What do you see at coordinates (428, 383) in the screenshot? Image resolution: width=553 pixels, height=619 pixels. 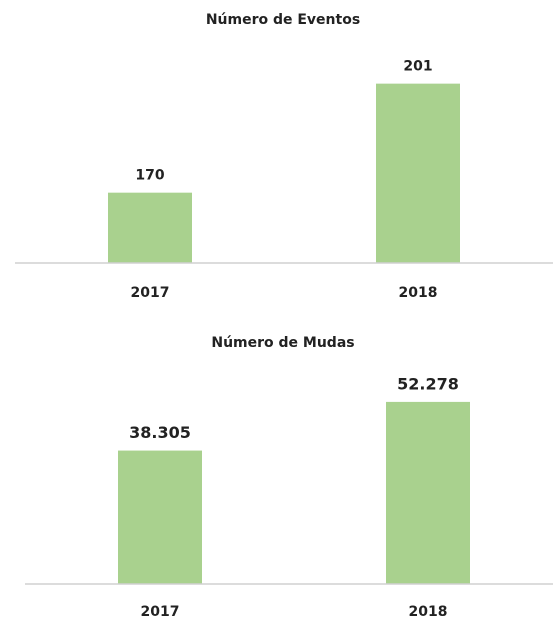 I see `data-label: 52.278` at bounding box center [428, 383].